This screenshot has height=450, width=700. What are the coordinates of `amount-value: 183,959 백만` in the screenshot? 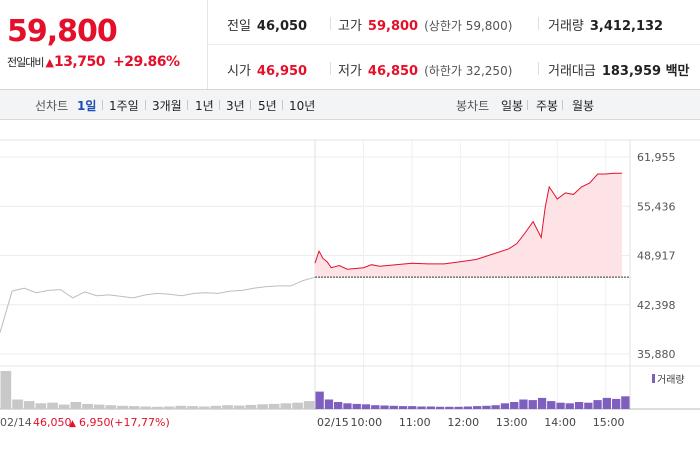 It's located at (645, 71).